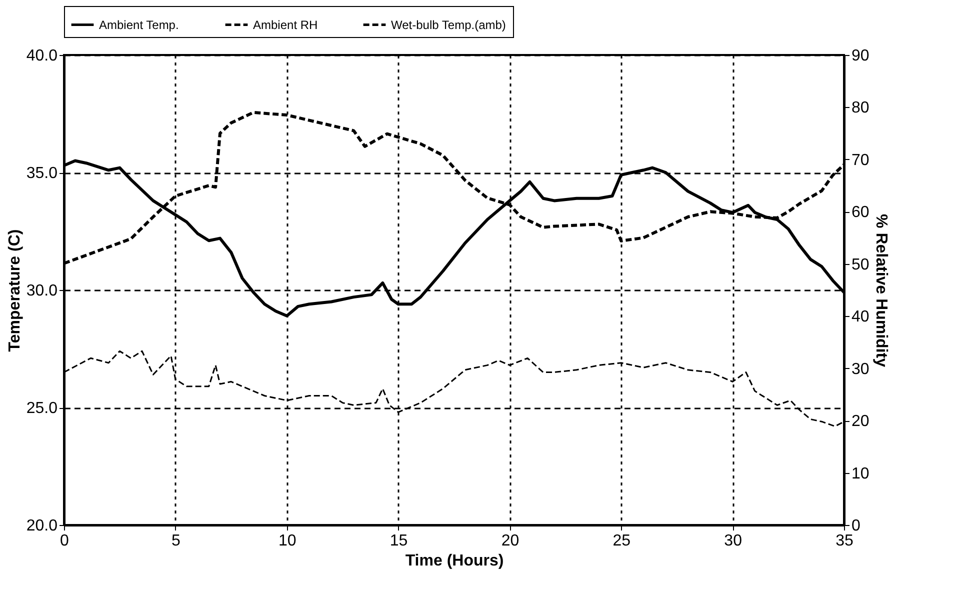  I want to click on x-axis-title: Time (Hours), so click(454, 561).